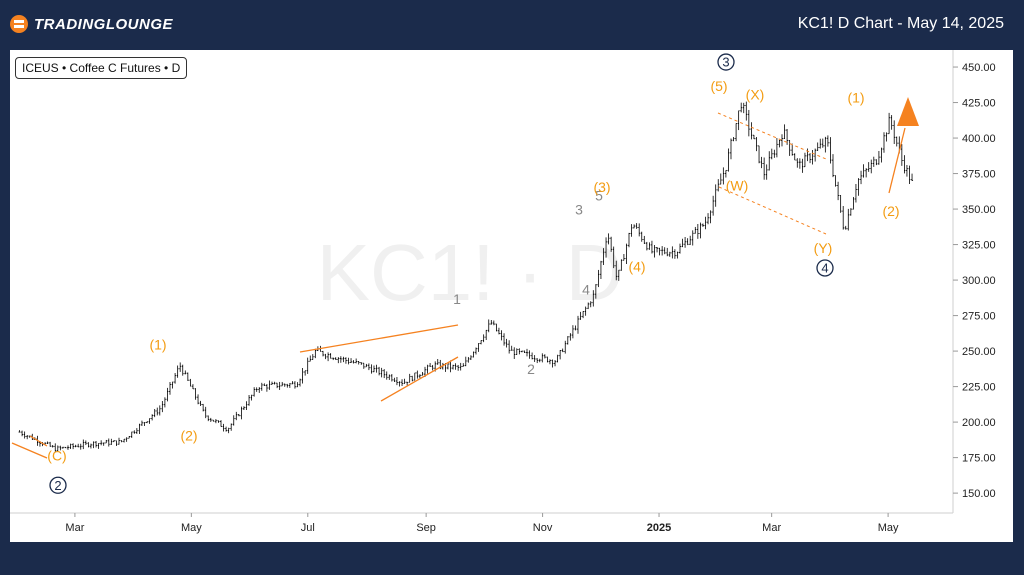  I want to click on wave-label: (1), so click(855, 98).